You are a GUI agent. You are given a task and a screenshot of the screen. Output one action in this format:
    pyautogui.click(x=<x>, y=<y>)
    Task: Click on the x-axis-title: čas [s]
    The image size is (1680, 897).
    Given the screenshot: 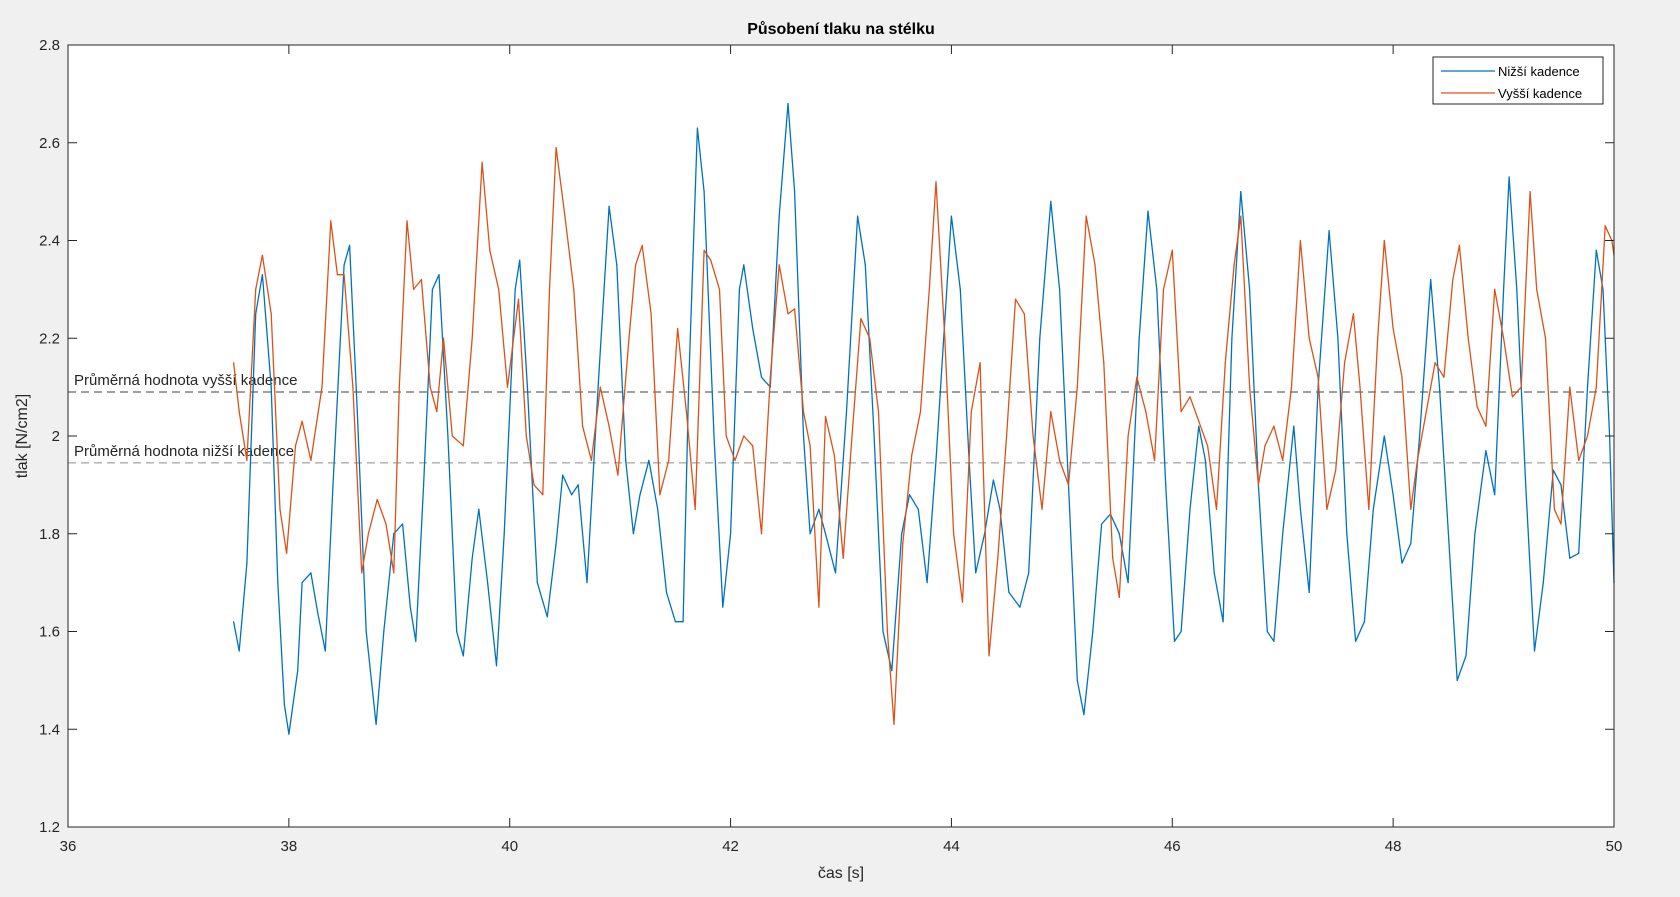 What is the action you would take?
    pyautogui.click(x=841, y=873)
    